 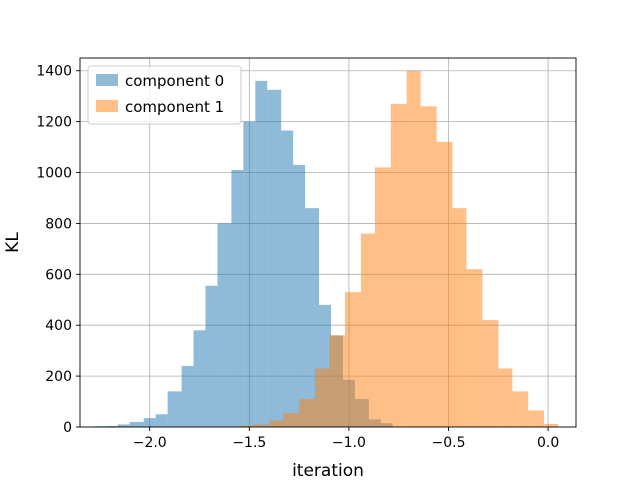 I want to click on x-tick-label: −2.0, so click(x=150, y=443).